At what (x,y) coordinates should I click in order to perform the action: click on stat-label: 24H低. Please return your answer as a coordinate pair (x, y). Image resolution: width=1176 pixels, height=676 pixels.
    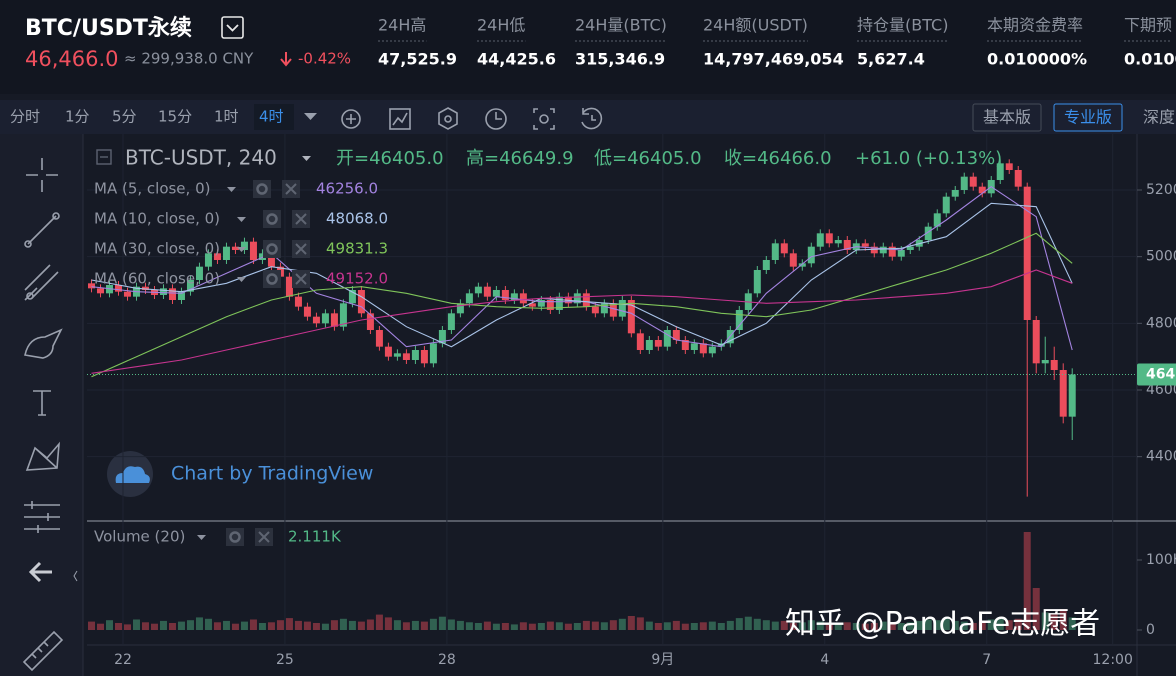
    Looking at the image, I should click on (501, 25).